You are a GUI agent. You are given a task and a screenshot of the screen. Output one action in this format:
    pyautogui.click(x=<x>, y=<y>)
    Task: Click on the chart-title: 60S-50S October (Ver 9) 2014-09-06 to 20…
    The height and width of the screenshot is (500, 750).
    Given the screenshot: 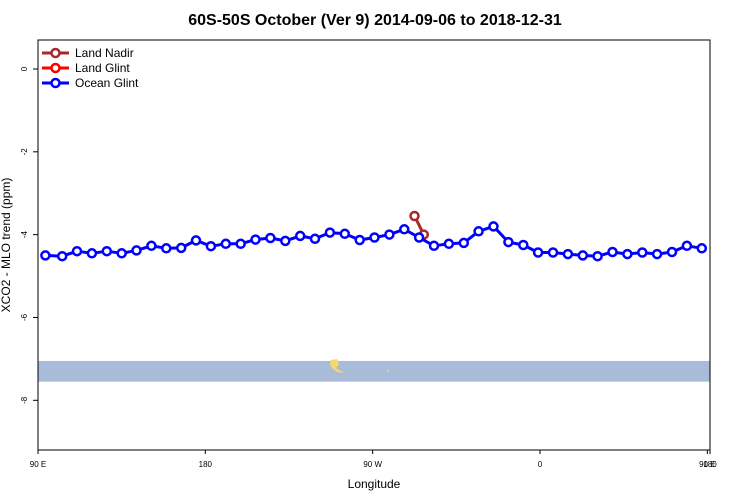 What is the action you would take?
    pyautogui.click(x=375, y=20)
    